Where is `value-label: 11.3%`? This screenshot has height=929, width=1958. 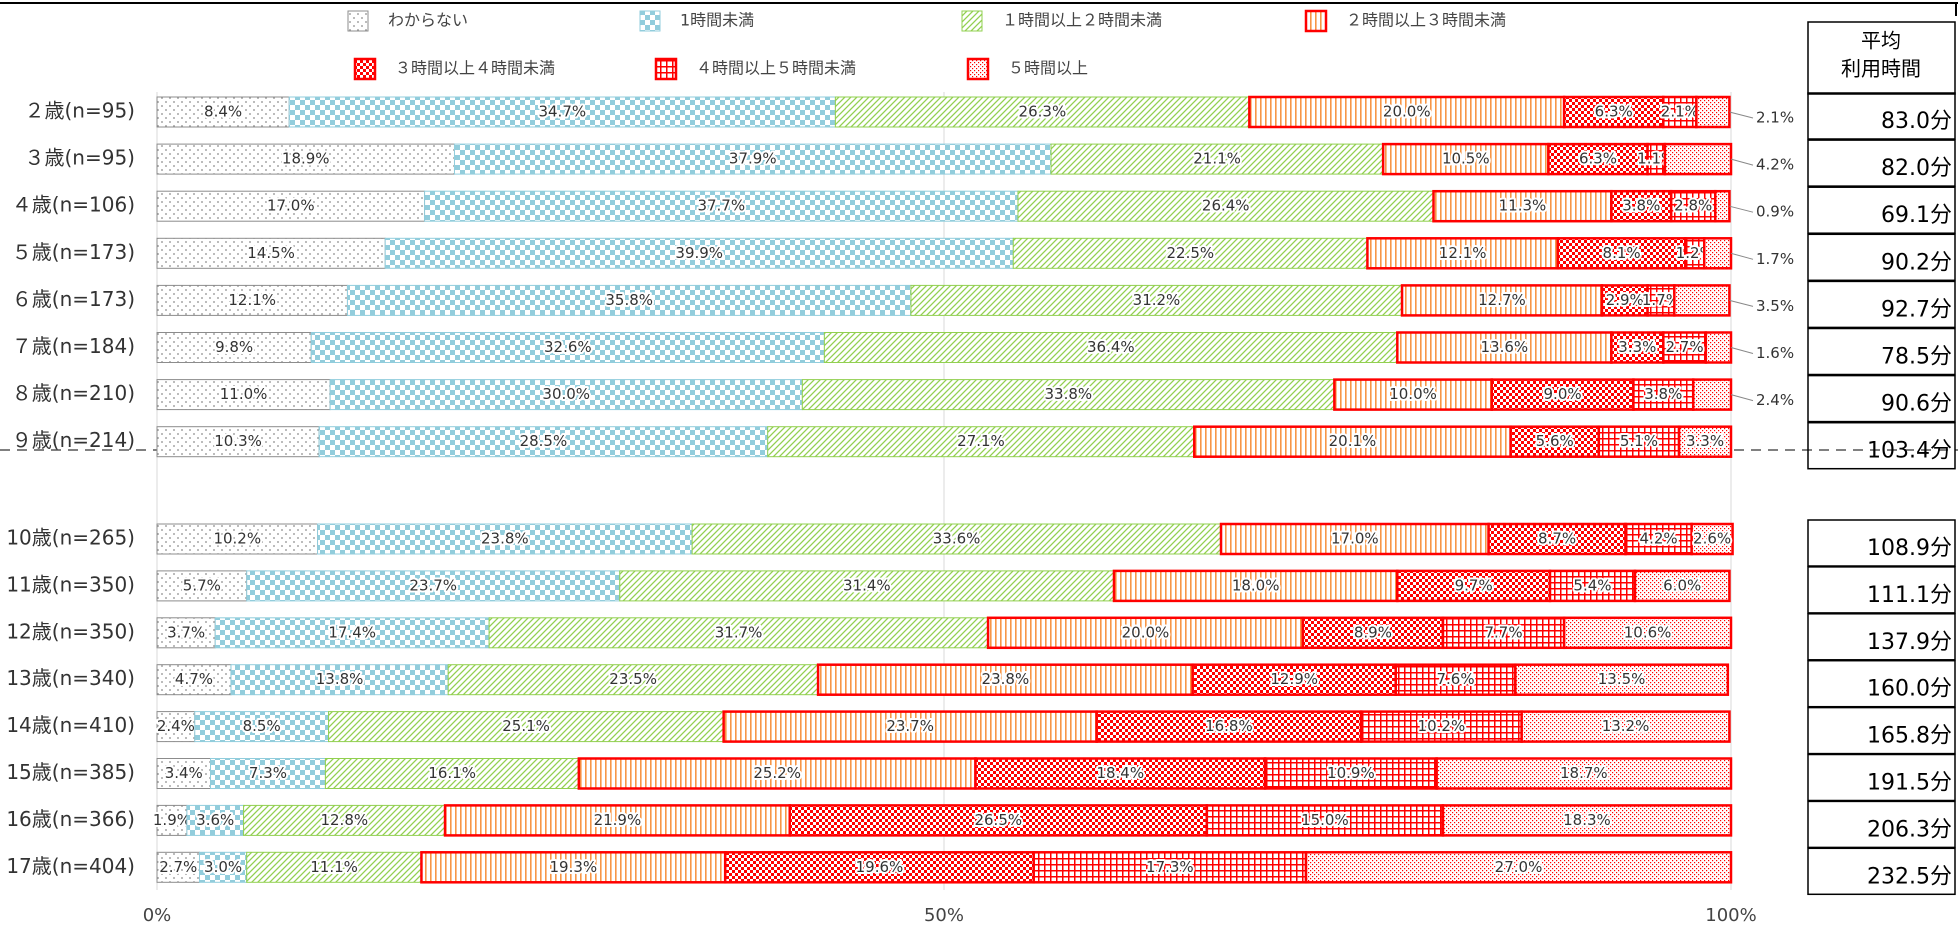 value-label: 11.3% is located at coordinates (1523, 206).